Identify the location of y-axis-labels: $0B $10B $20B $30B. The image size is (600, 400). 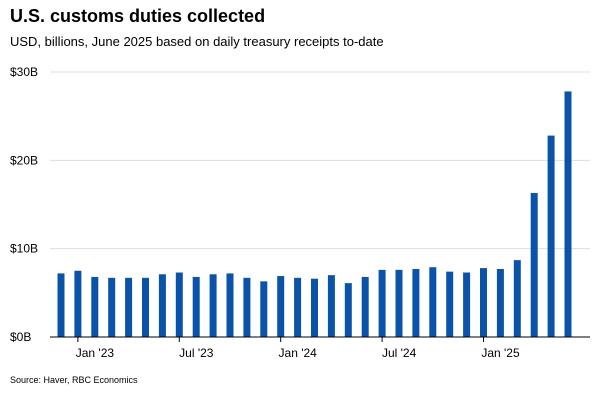
(24, 204).